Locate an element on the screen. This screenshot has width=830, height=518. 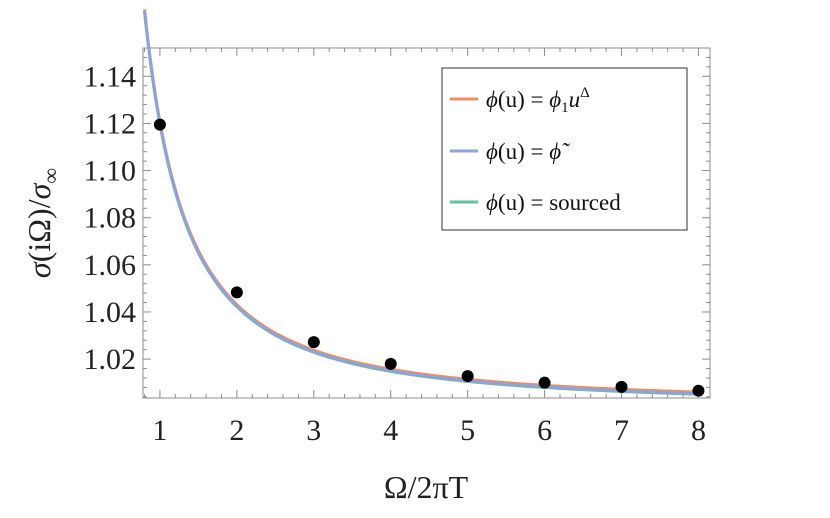
x-tick-label: 1 is located at coordinates (159, 430).